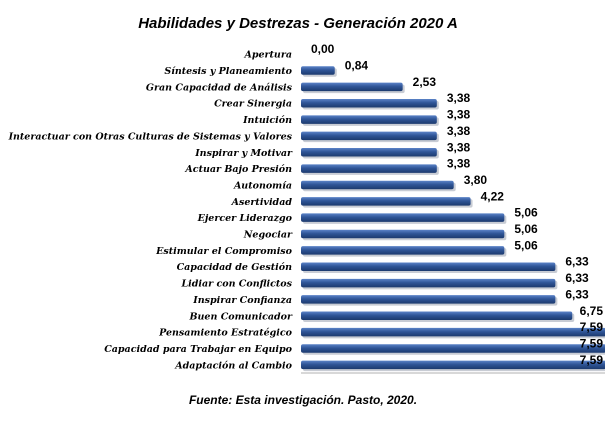  Describe the element at coordinates (241, 316) in the screenshot. I see `category-label: Buen Comunicador` at that location.